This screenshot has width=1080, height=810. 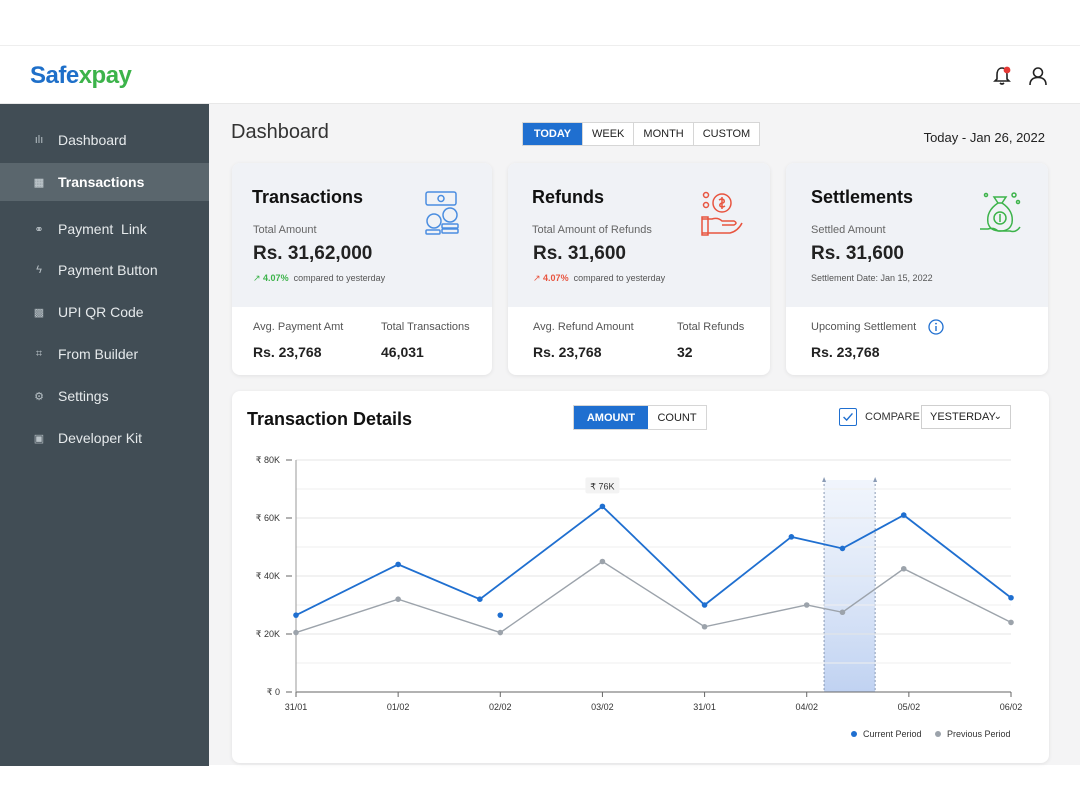 What do you see at coordinates (553, 134) in the screenshot?
I see `tab-today: TODAY` at bounding box center [553, 134].